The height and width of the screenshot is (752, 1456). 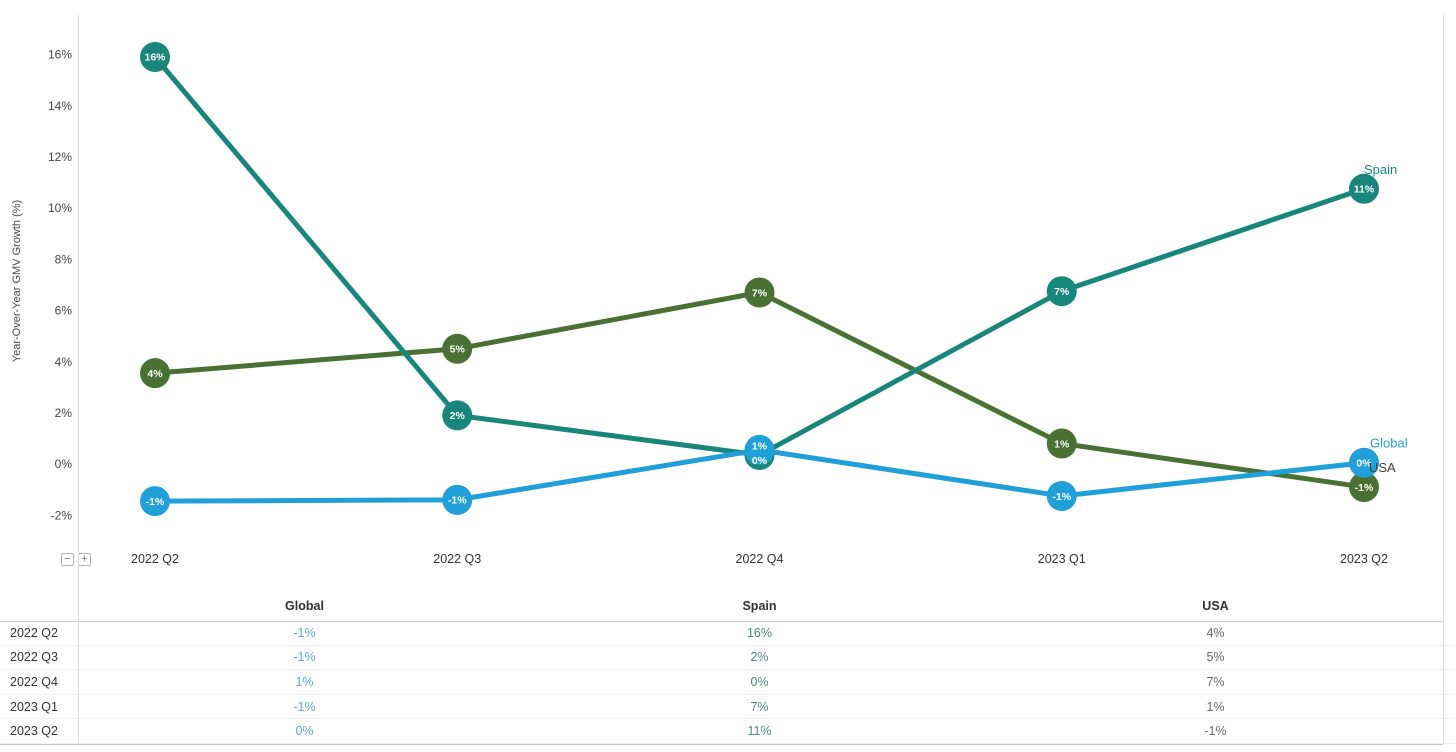 What do you see at coordinates (64, 464) in the screenshot?
I see `y-tick-label: 0%` at bounding box center [64, 464].